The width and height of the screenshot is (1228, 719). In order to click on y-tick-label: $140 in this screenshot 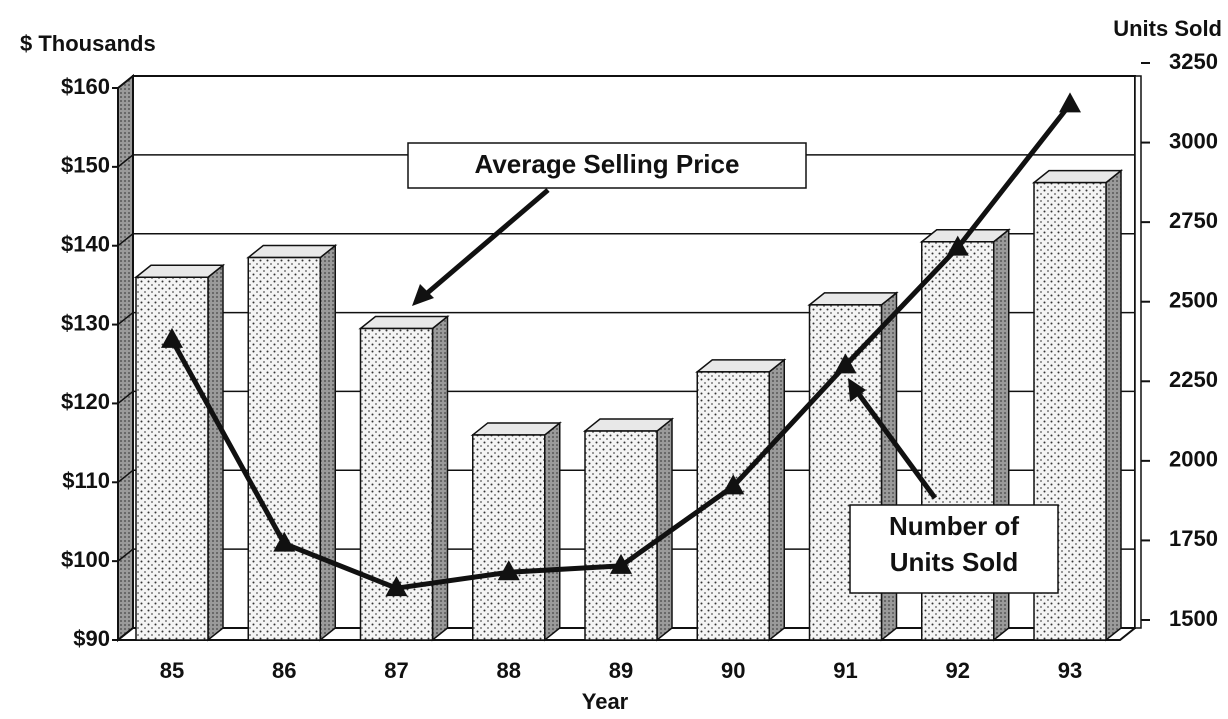, I will do `click(85, 244)`.